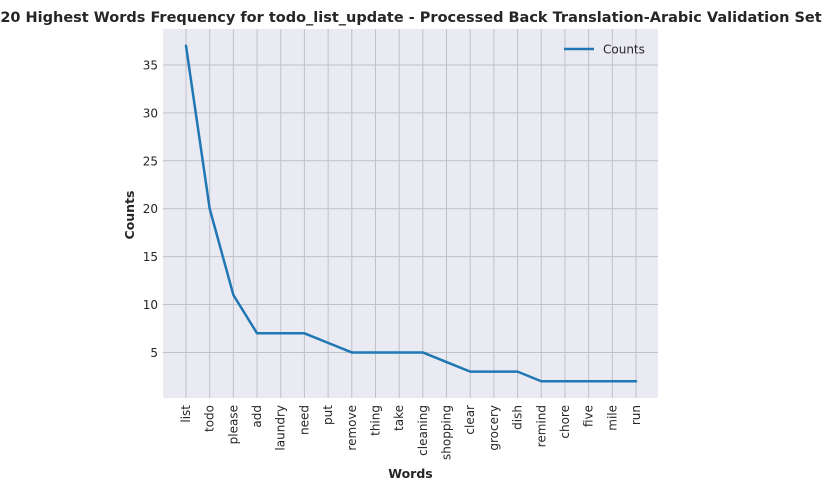 This screenshot has height=494, width=822. I want to click on x-tick-label: cleaning, so click(423, 430).